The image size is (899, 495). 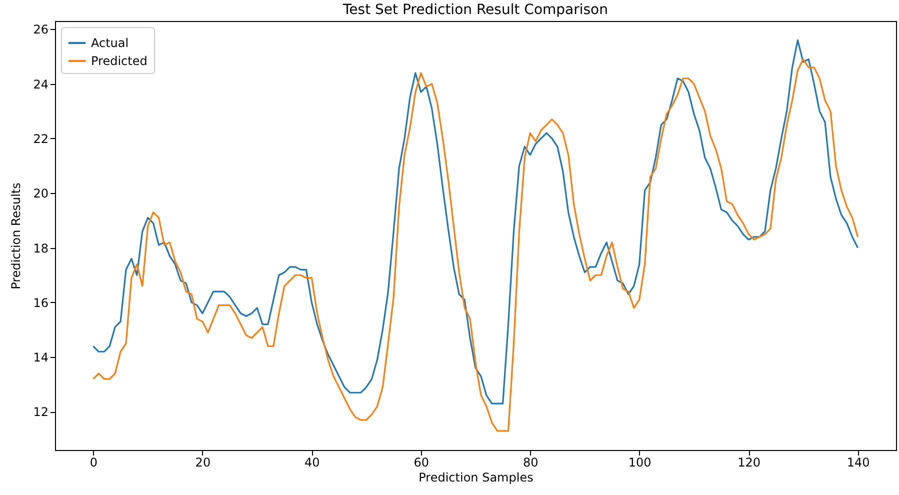 What do you see at coordinates (40, 84) in the screenshot?
I see `y-tick-label: 24` at bounding box center [40, 84].